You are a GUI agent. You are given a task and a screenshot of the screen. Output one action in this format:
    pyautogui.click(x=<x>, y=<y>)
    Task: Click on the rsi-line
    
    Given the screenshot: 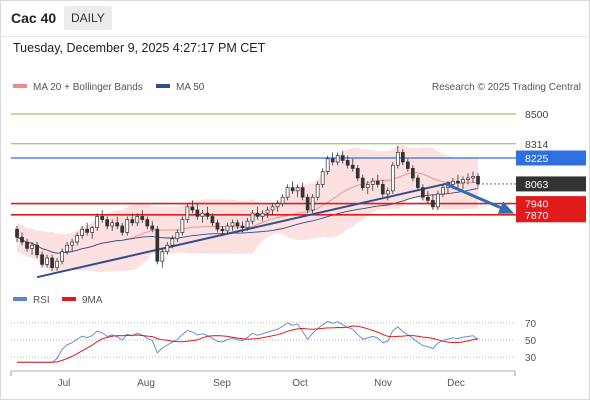 What is the action you would take?
    pyautogui.click(x=248, y=341)
    